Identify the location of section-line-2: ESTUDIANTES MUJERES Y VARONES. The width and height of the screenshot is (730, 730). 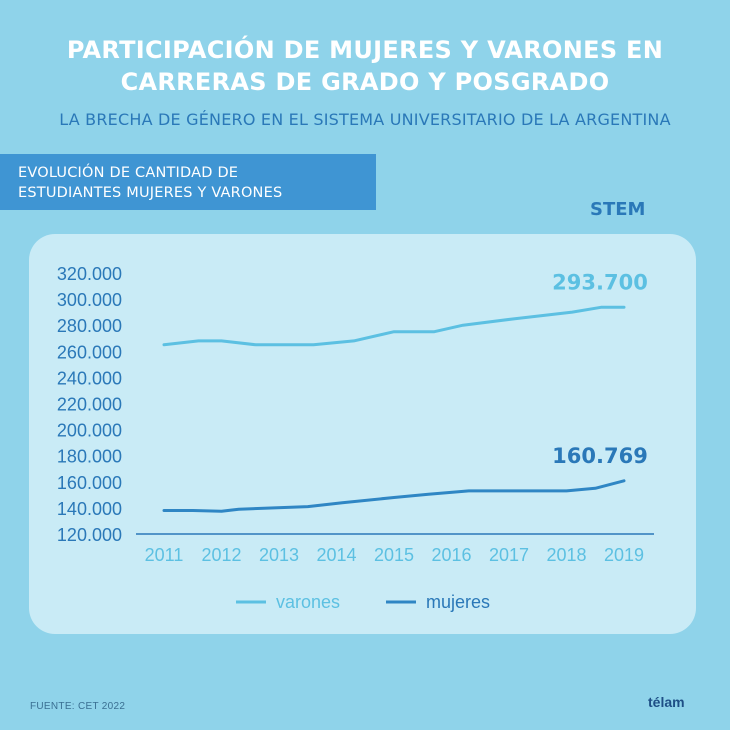
(150, 193).